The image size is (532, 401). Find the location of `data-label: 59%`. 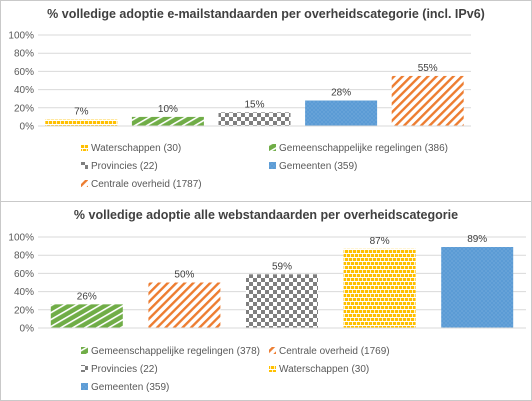

data-label: 59% is located at coordinates (282, 266).